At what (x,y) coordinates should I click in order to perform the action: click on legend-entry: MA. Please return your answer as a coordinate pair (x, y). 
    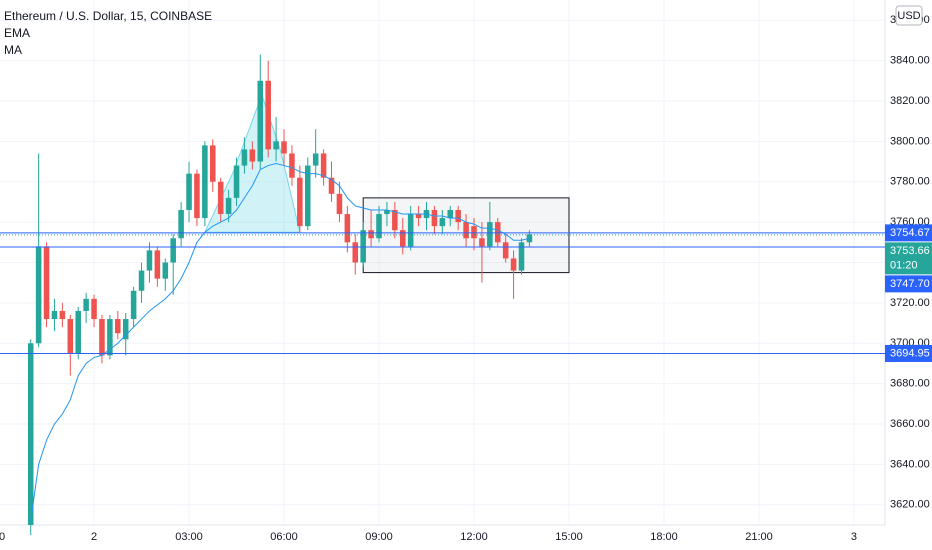
    Looking at the image, I should click on (13, 50).